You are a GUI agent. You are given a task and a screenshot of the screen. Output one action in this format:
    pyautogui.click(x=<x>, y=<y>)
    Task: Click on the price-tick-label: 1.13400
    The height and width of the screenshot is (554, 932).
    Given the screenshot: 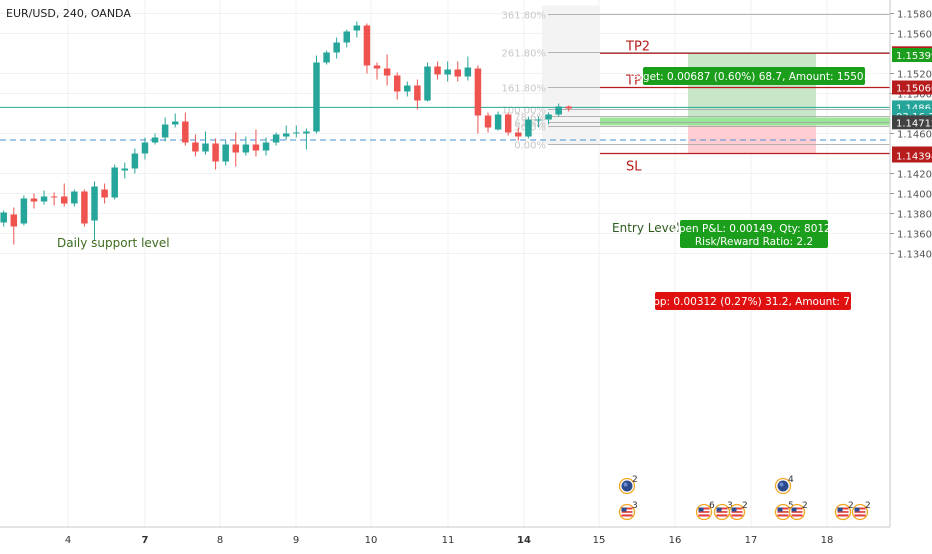 What is the action you would take?
    pyautogui.click(x=914, y=255)
    